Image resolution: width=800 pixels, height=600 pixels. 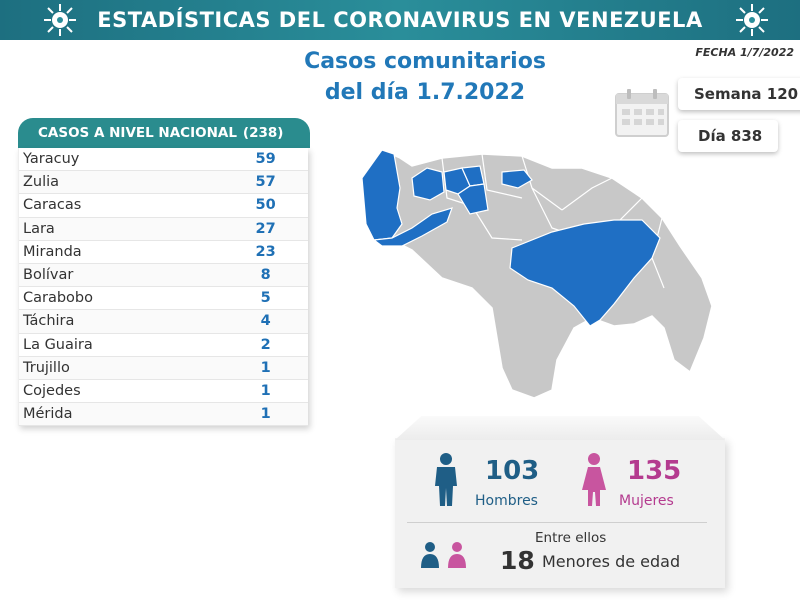 I want to click on table-row: Miranda 23, so click(x=163, y=252).